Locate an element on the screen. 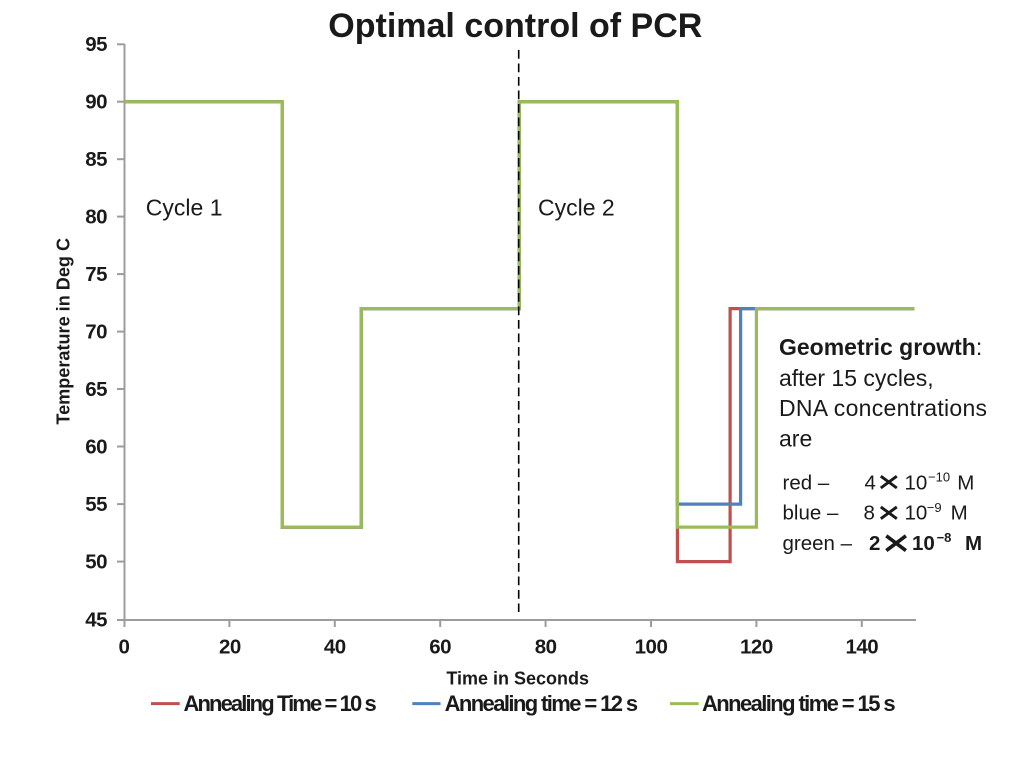 This screenshot has width=1024, height=768. svg-text: Annealing time = 12 s is located at coordinates (541, 703).